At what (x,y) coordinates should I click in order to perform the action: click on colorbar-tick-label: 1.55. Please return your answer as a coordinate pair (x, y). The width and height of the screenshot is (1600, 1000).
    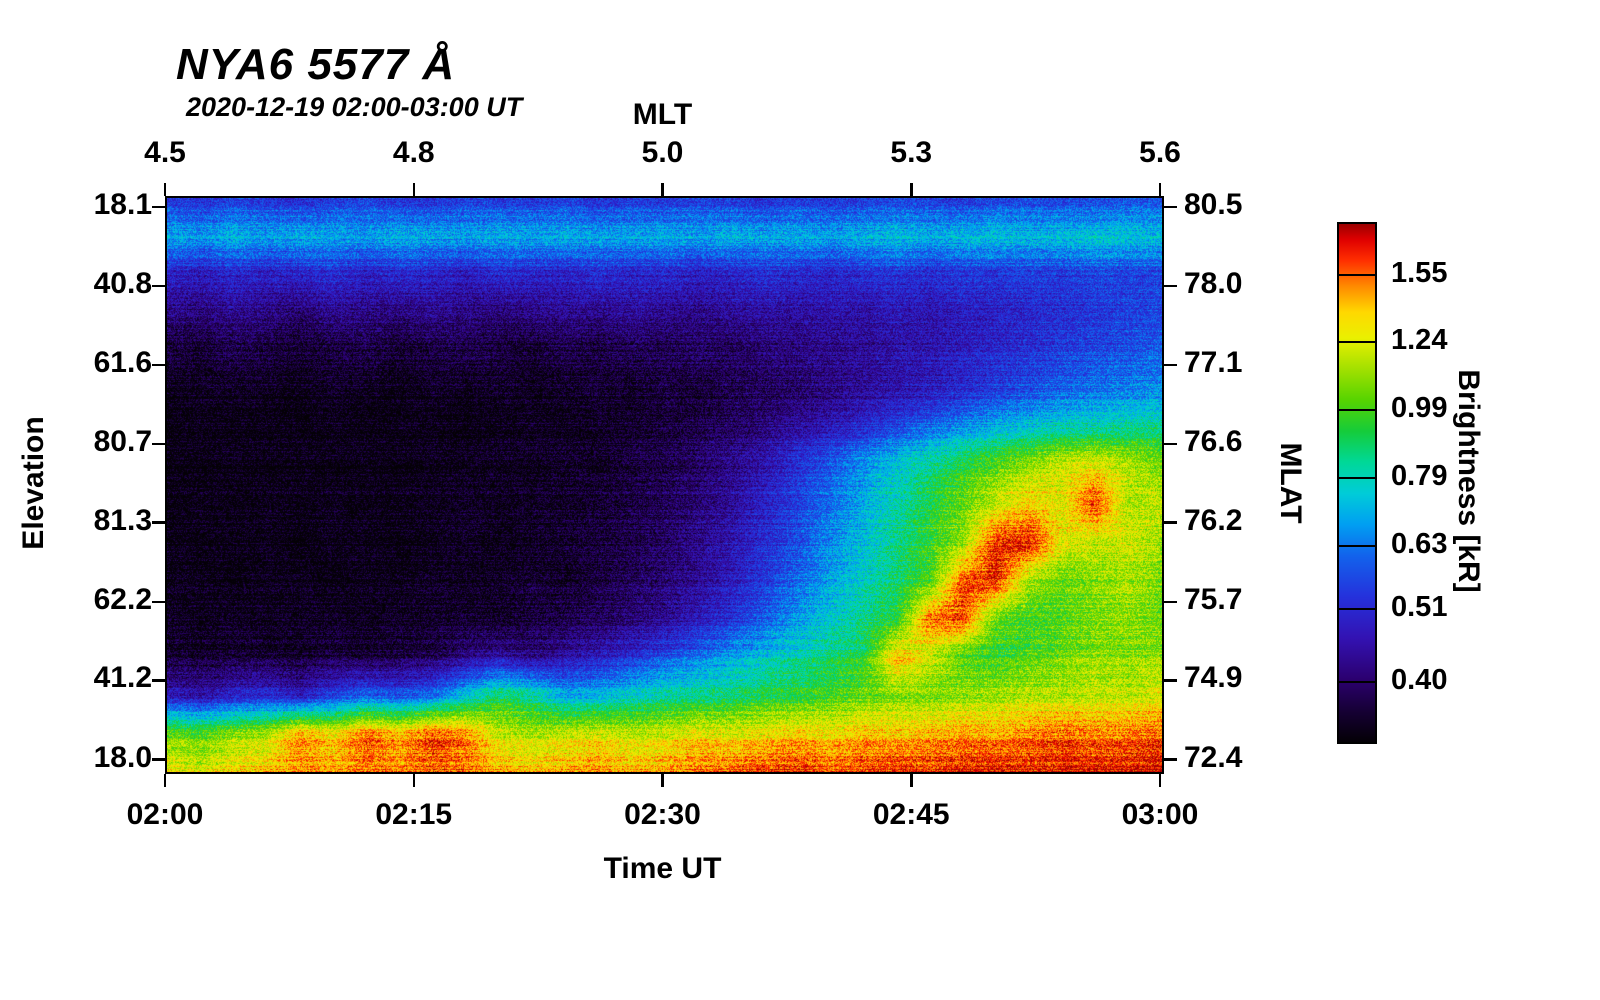
    Looking at the image, I should click on (1419, 273).